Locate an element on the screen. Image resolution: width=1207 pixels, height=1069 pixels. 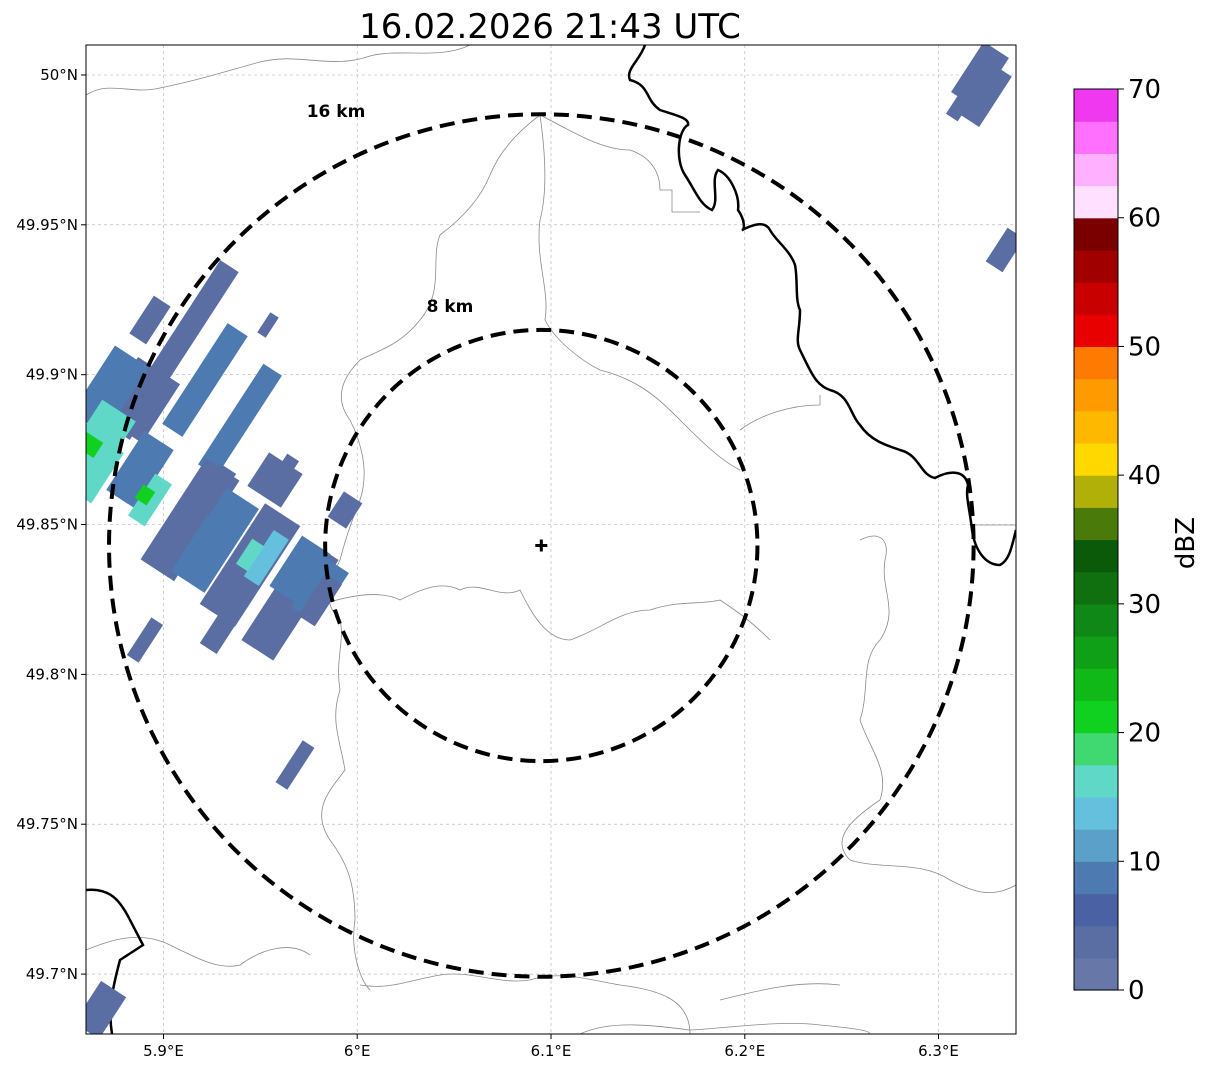
x-tick-label: 6.1°E is located at coordinates (551, 1051).